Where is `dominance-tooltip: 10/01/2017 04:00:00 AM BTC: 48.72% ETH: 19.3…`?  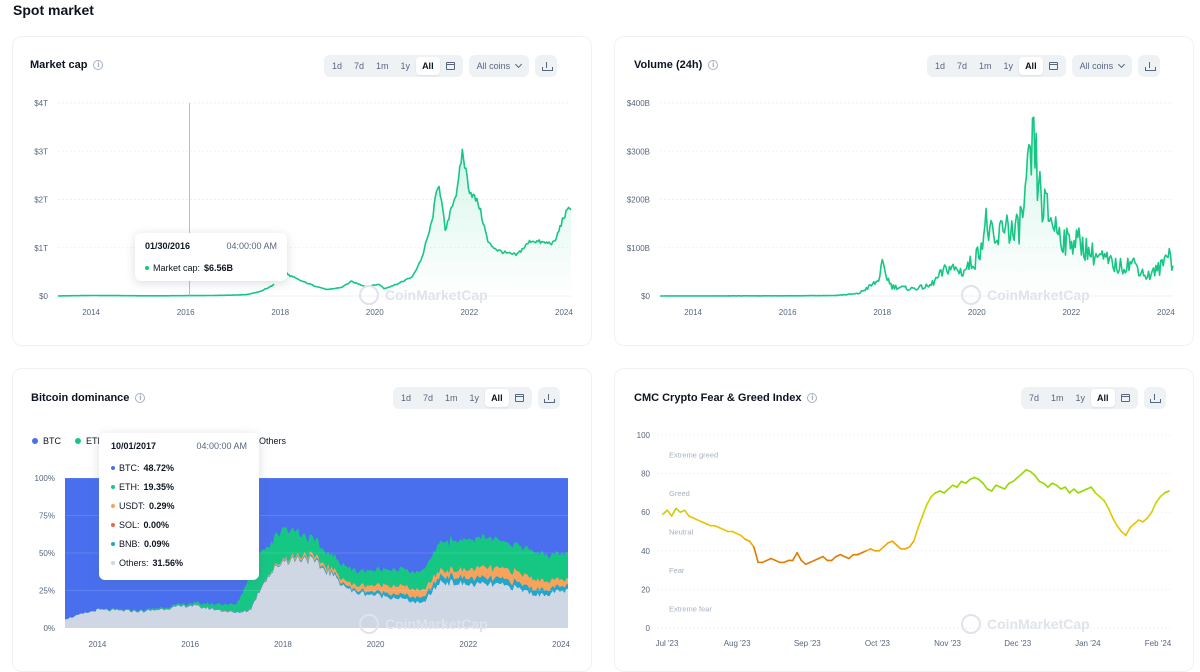
dominance-tooltip: 10/01/2017 04:00:00 AM BTC: 48.72% ETH: 19.3… is located at coordinates (179, 506).